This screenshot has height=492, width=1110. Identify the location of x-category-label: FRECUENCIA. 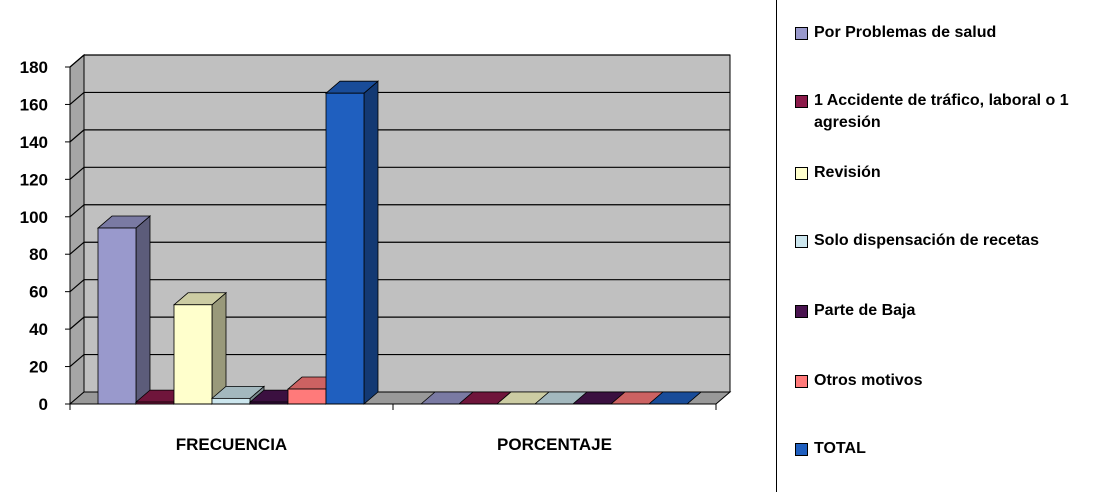
(231, 444).